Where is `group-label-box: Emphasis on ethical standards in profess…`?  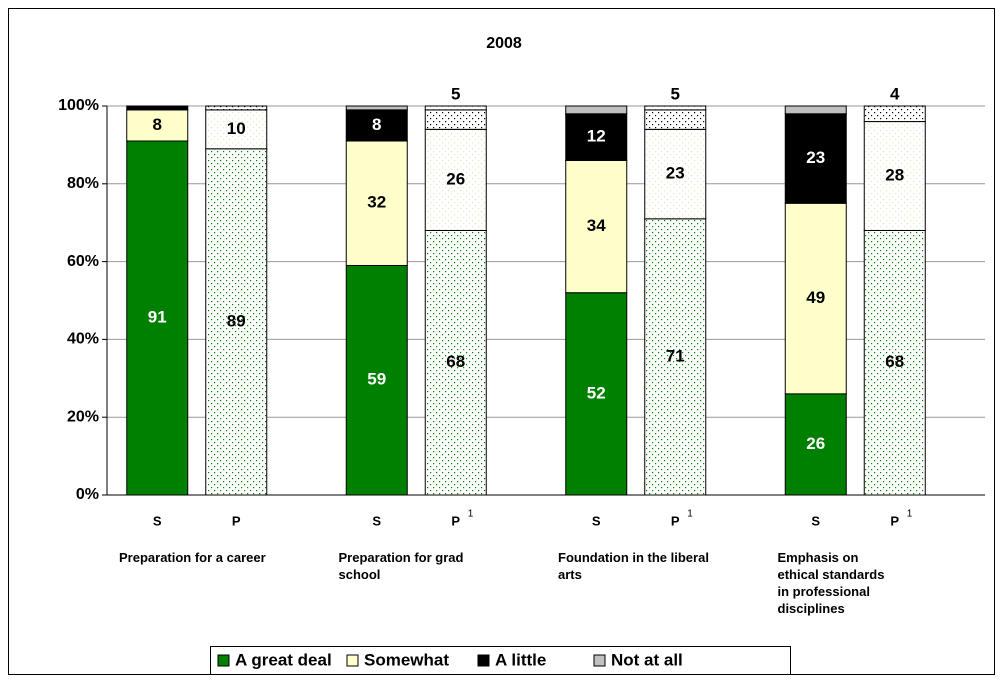
group-label-box: Emphasis on ethical standards in profess… is located at coordinates (831, 583).